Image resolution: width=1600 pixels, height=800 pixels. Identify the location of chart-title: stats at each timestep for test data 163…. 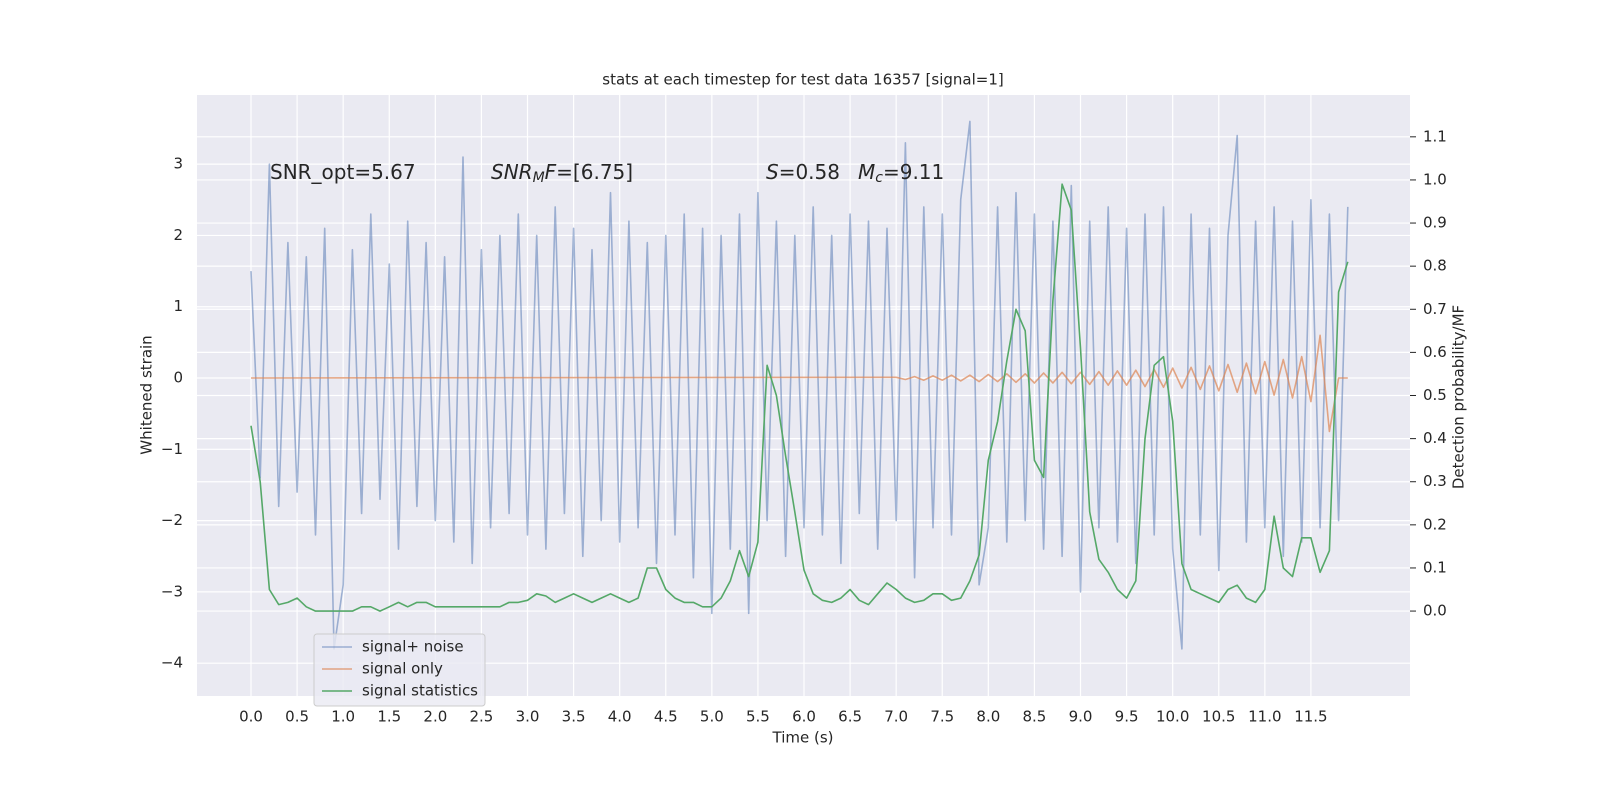
(802, 80).